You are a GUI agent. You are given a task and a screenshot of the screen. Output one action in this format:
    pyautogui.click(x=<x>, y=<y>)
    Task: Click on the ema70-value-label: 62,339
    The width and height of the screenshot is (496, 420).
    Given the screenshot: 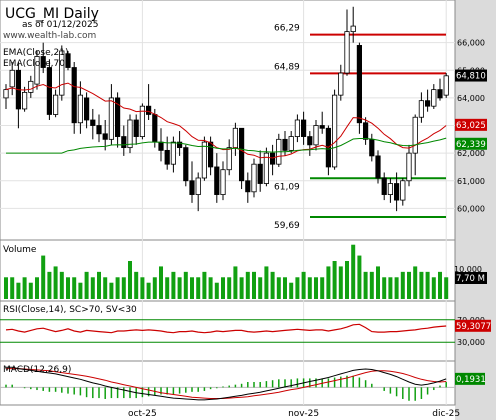 What is the action you would take?
    pyautogui.click(x=471, y=145)
    